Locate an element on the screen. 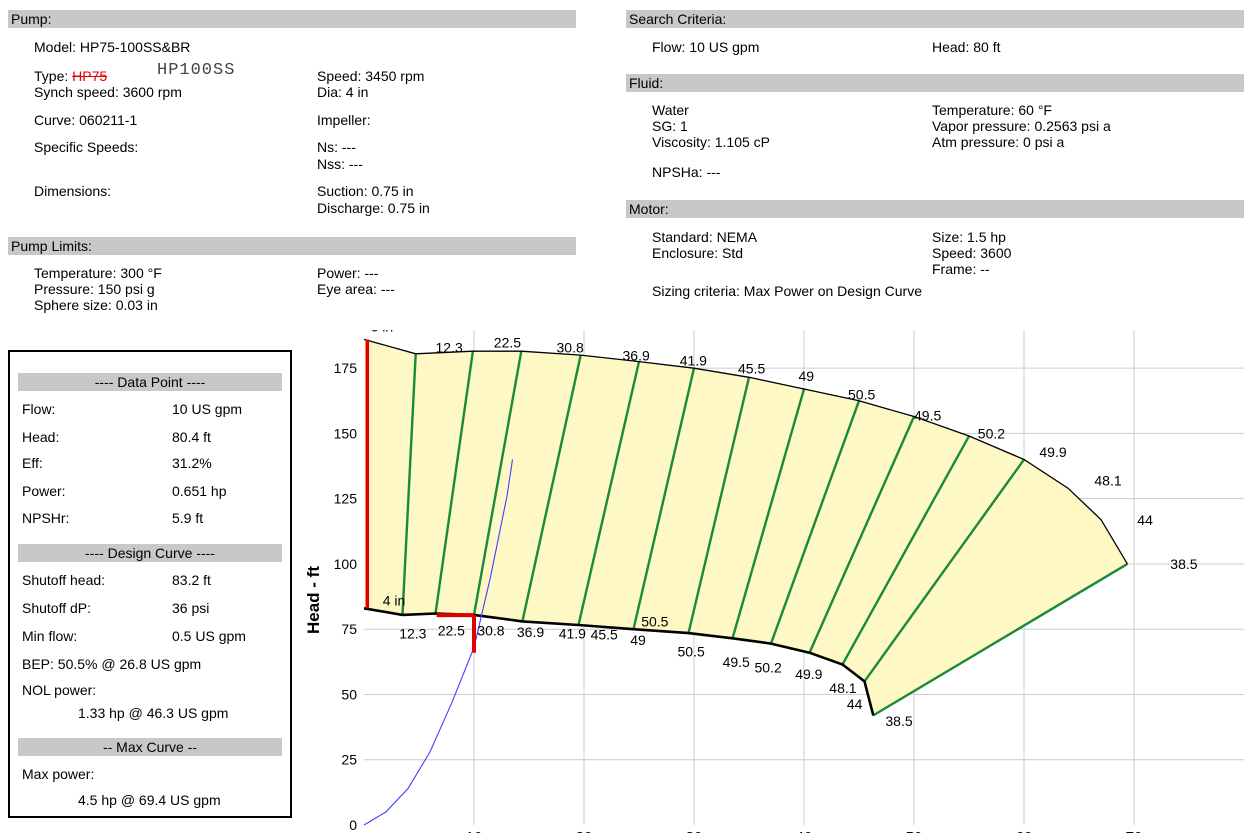 The image size is (1244, 833). dc-shutoff-head-label: Shutoff head: is located at coordinates (64, 580).